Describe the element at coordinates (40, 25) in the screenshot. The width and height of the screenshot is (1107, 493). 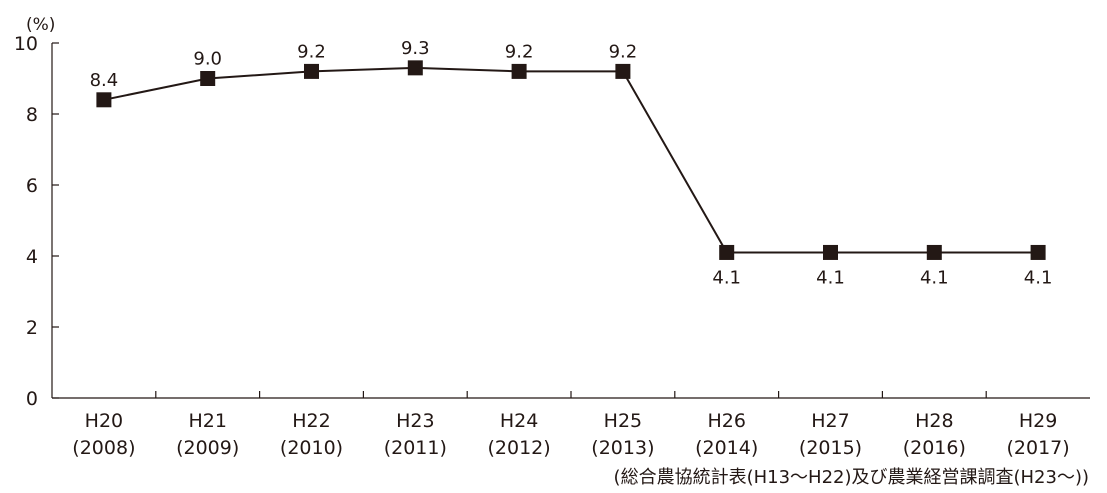
I see `y-unit-label: (%)` at that location.